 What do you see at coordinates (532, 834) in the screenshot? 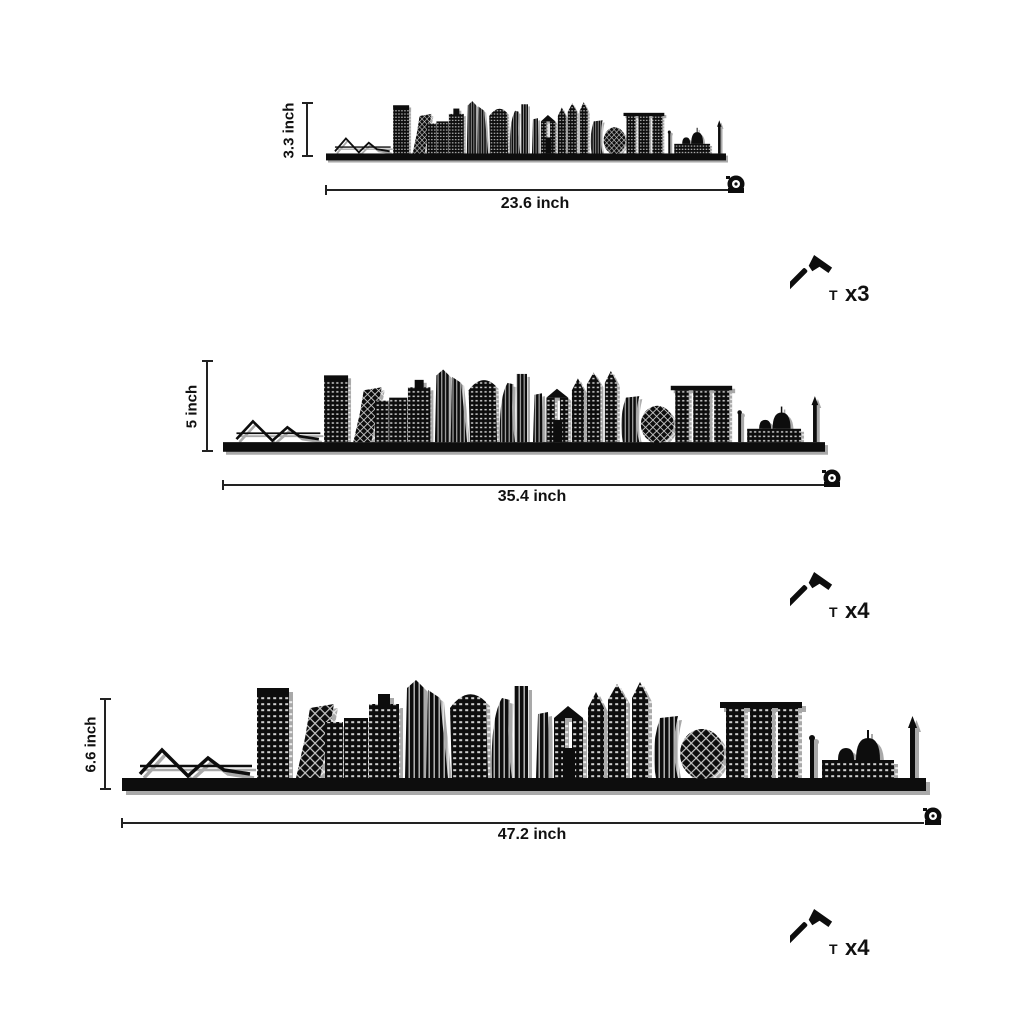
I see `width-label: 47.2 inch` at bounding box center [532, 834].